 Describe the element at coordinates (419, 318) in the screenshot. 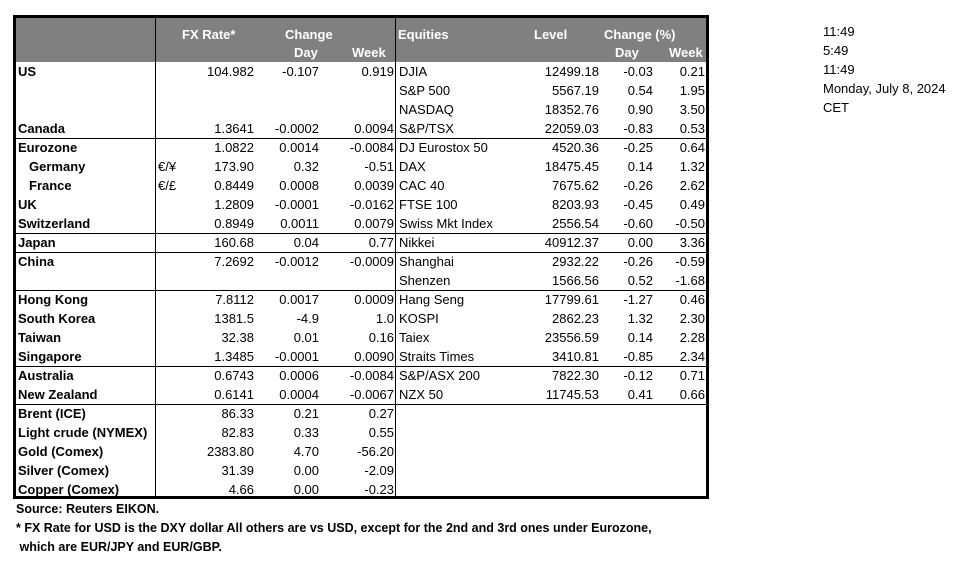

I see `row-equity-name: KOSPI` at that location.